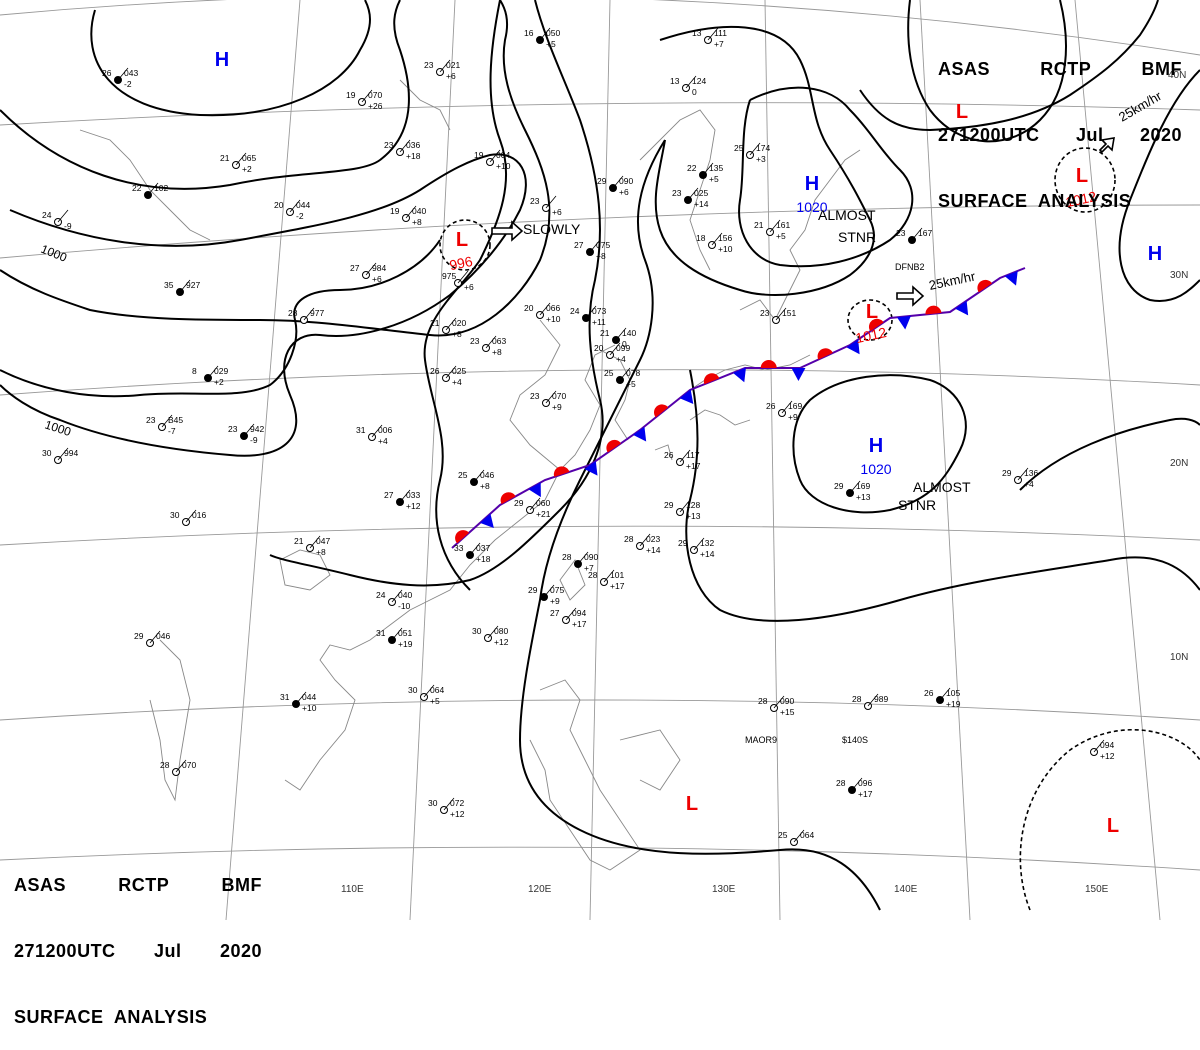 The image size is (1200, 1050). What do you see at coordinates (402, 150) in the screenshot?
I see `station-plot: 23 036+18` at bounding box center [402, 150].